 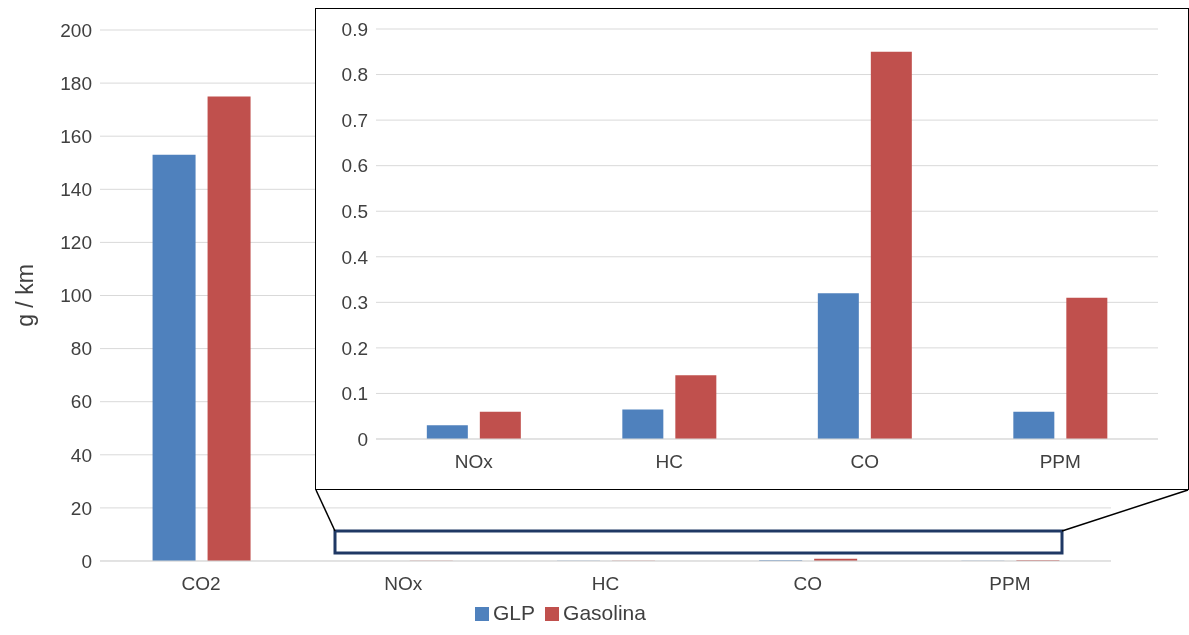 What do you see at coordinates (81, 349) in the screenshot?
I see `y-tick-label: 80` at bounding box center [81, 349].